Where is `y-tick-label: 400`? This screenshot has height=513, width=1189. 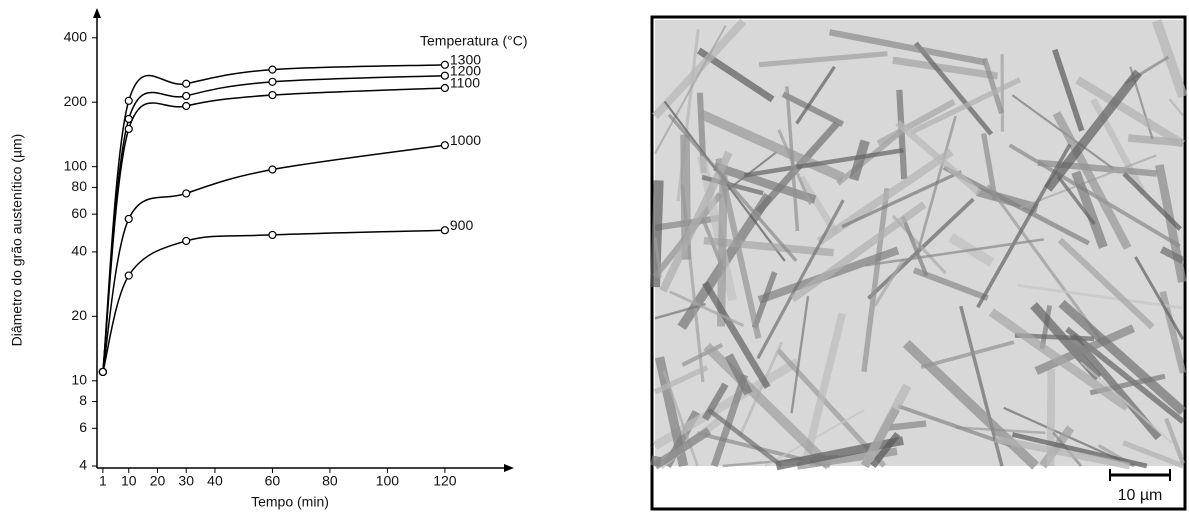
y-tick-label: 400 is located at coordinates (76, 36).